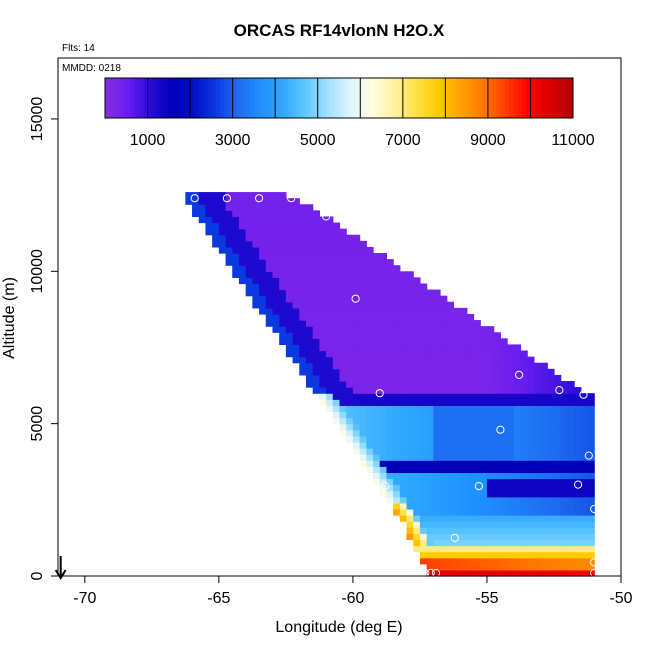 The height and width of the screenshot is (650, 650). What do you see at coordinates (84, 598) in the screenshot?
I see `x-tick-label: -70` at bounding box center [84, 598].